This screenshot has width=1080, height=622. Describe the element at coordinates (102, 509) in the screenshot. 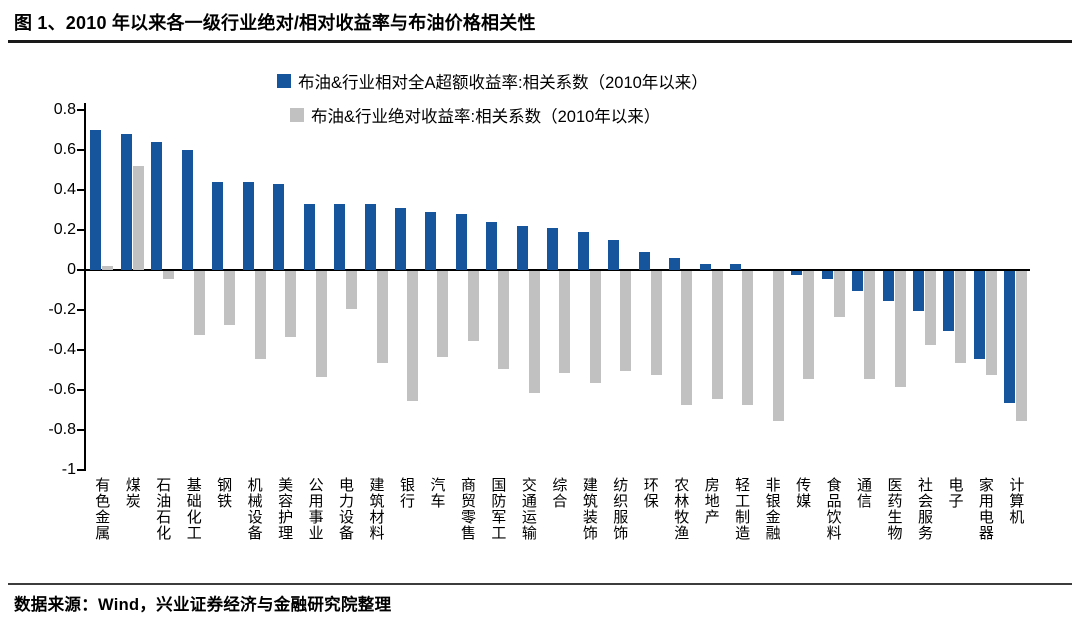

I see `x-label-0: 有色金属` at that location.